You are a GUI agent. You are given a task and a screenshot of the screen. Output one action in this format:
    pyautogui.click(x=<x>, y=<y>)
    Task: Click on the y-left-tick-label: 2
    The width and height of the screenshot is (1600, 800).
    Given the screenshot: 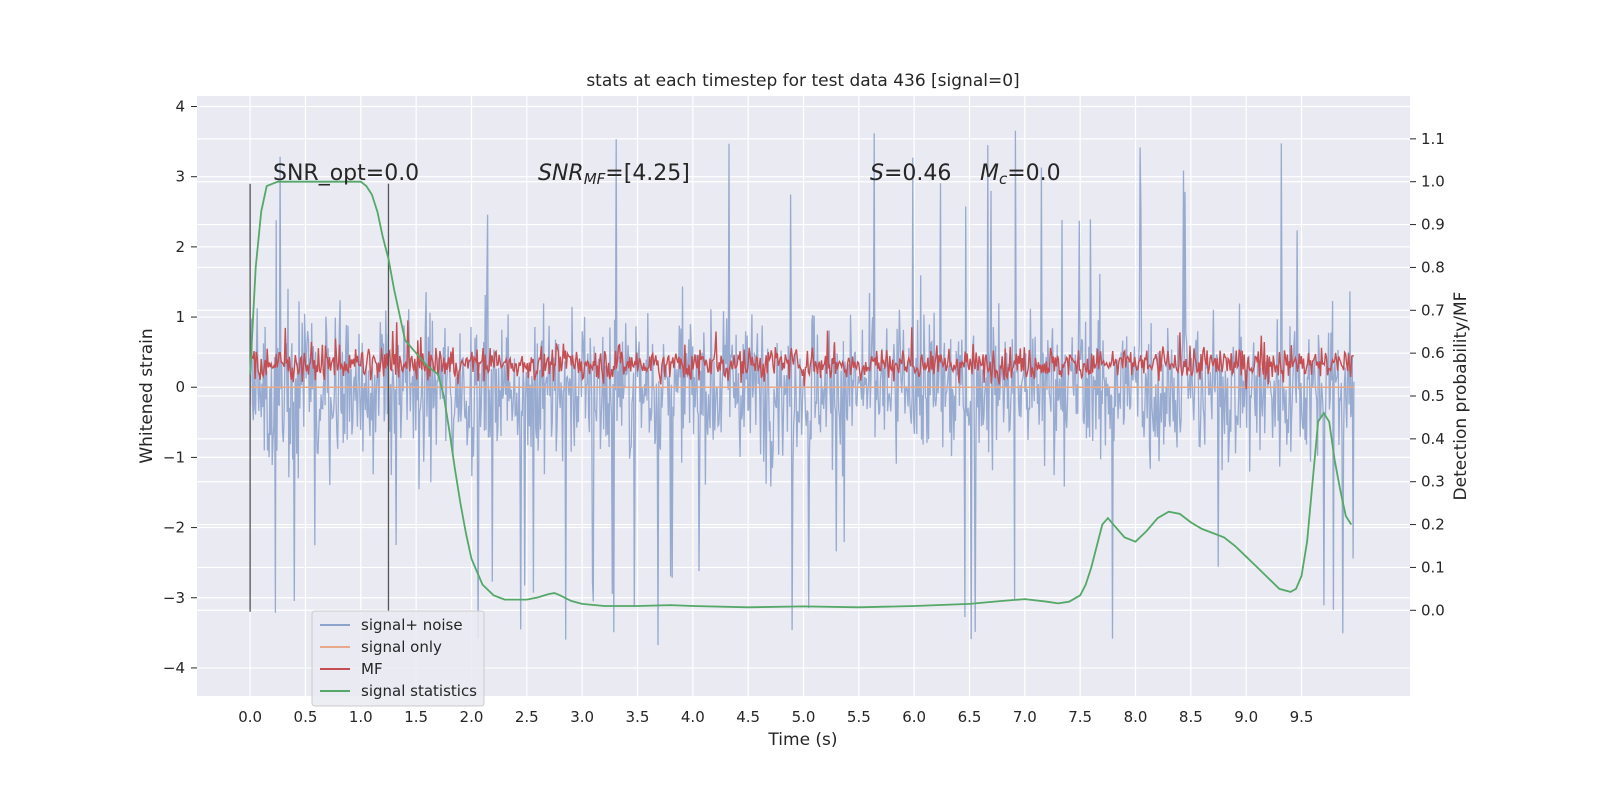 What is the action you would take?
    pyautogui.click(x=180, y=247)
    